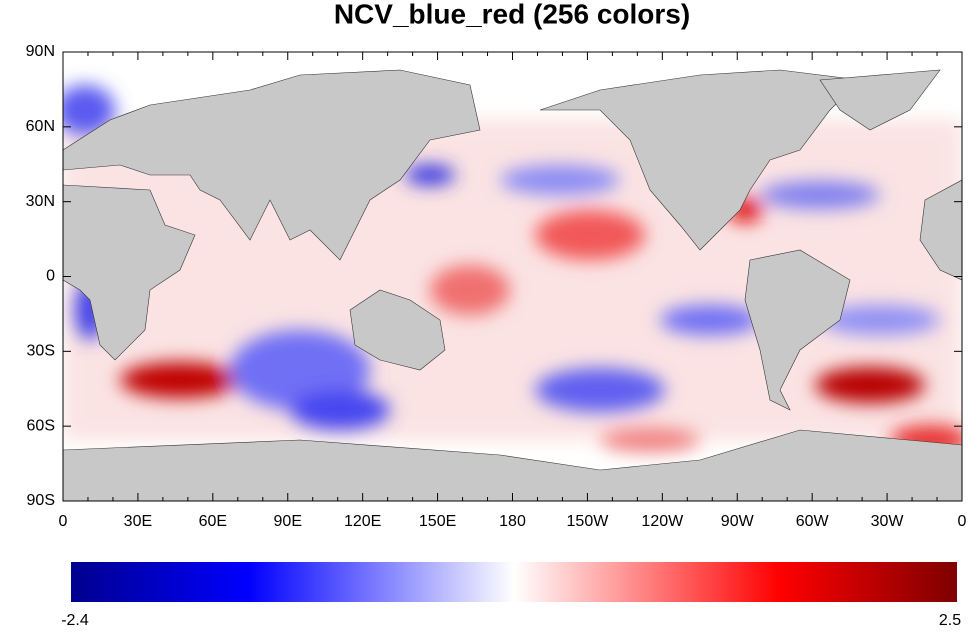  I want to click on lon-label: 150E, so click(437, 521).